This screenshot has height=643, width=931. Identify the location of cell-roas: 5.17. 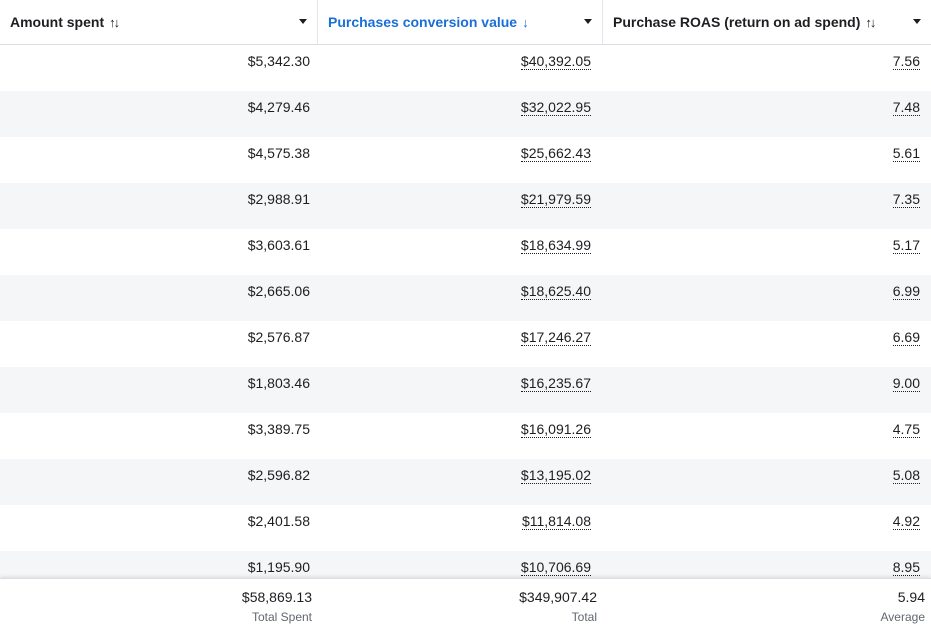
(767, 252).